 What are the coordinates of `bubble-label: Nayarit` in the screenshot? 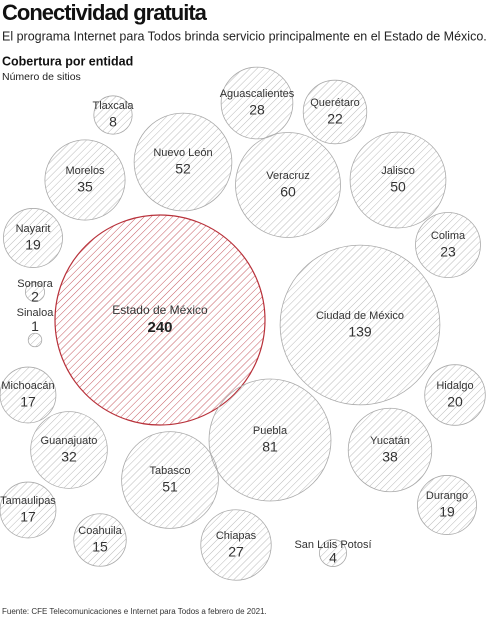 It's located at (33, 229).